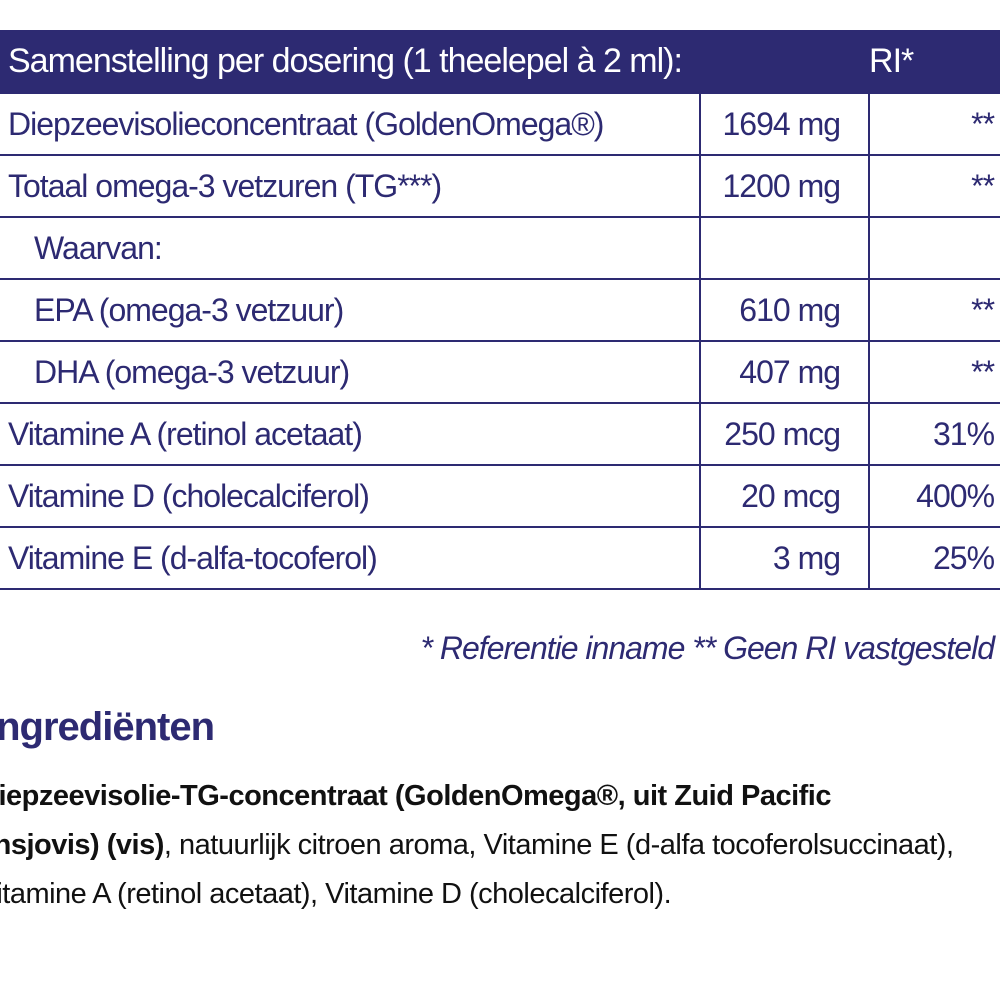  What do you see at coordinates (934, 248) in the screenshot?
I see `nutrient-ri` at bounding box center [934, 248].